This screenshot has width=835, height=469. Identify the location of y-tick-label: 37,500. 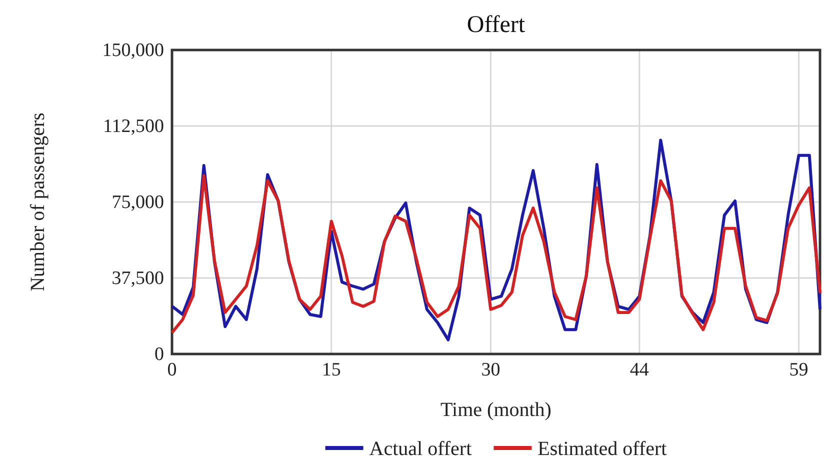
(138, 279).